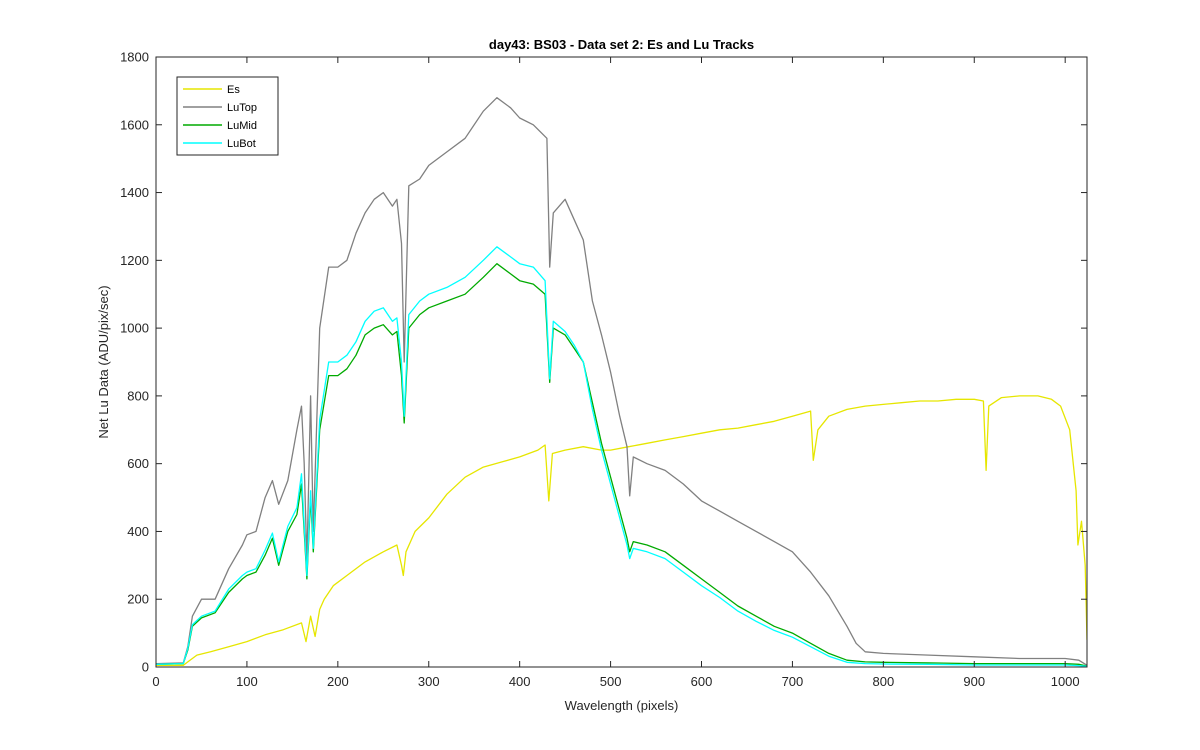 The width and height of the screenshot is (1200, 750). Describe the element at coordinates (103, 361) in the screenshot. I see `y-axis-title: Net Lu Data (ADU/pix/sec)` at that location.